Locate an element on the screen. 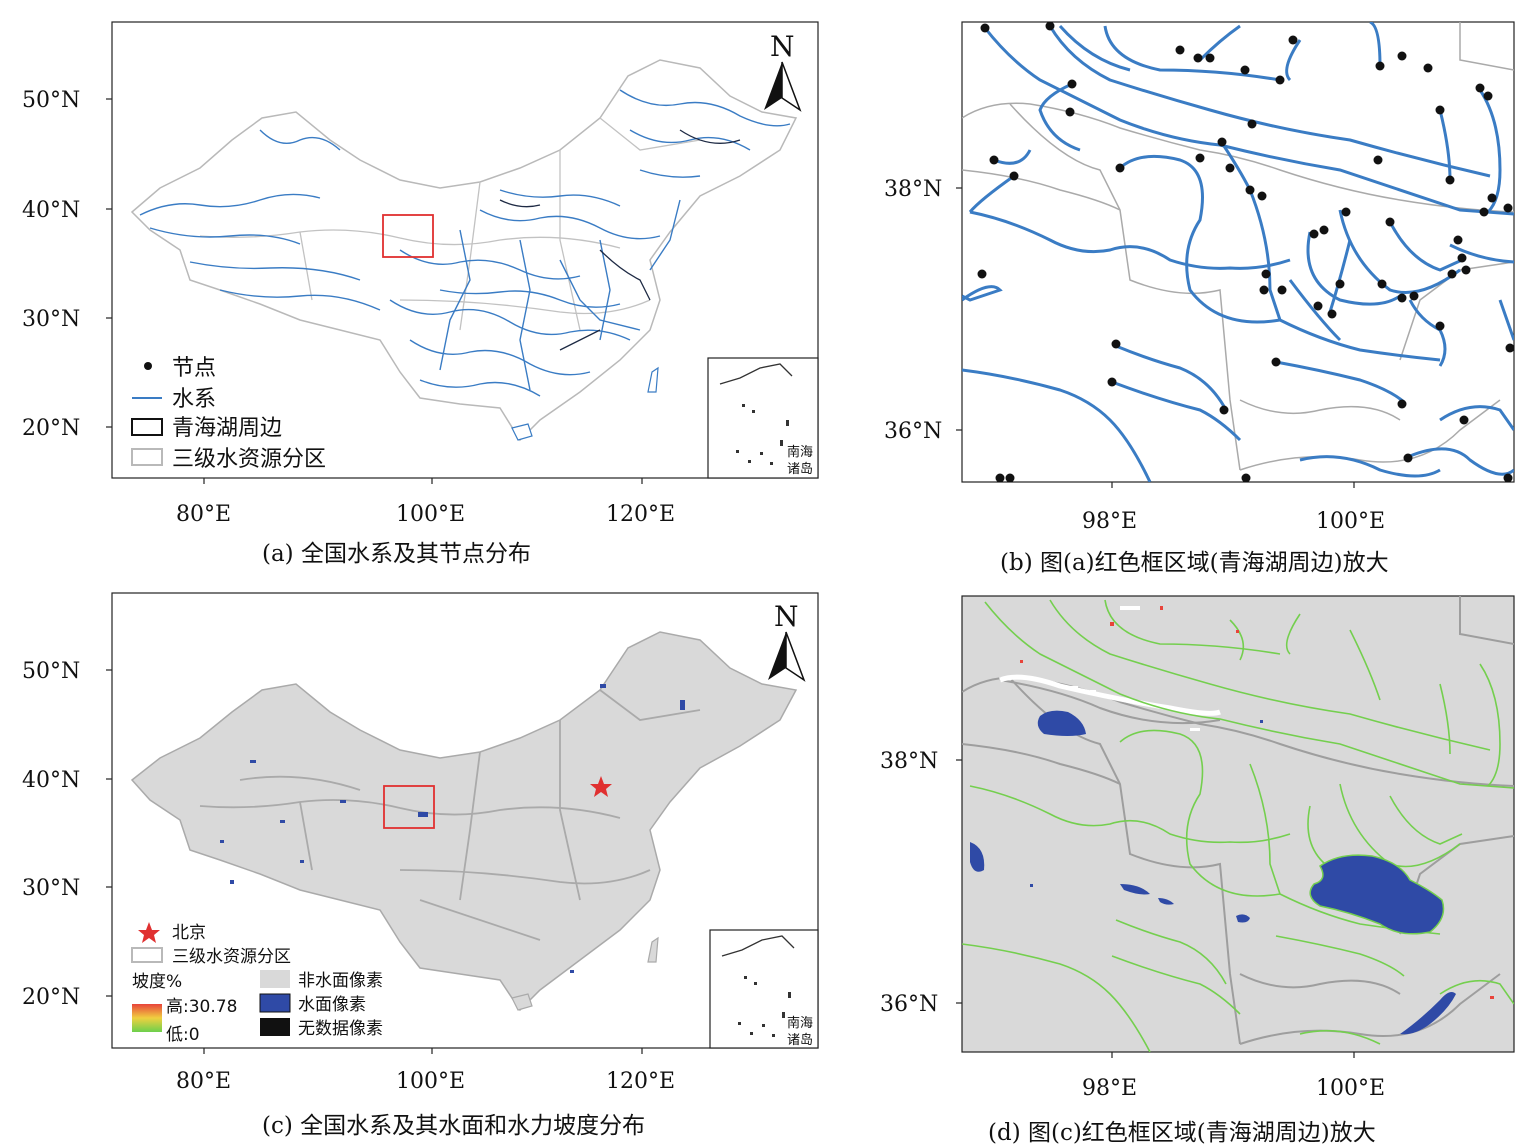 This screenshot has width=1521, height=1147. lon-axis-c is located at coordinates (423, 1051).